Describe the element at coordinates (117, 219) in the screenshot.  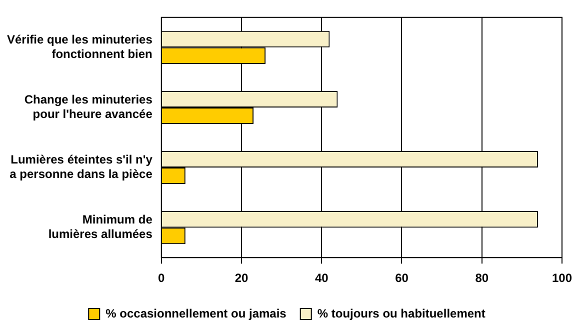
I see `category-label: Minimum de` at that location.